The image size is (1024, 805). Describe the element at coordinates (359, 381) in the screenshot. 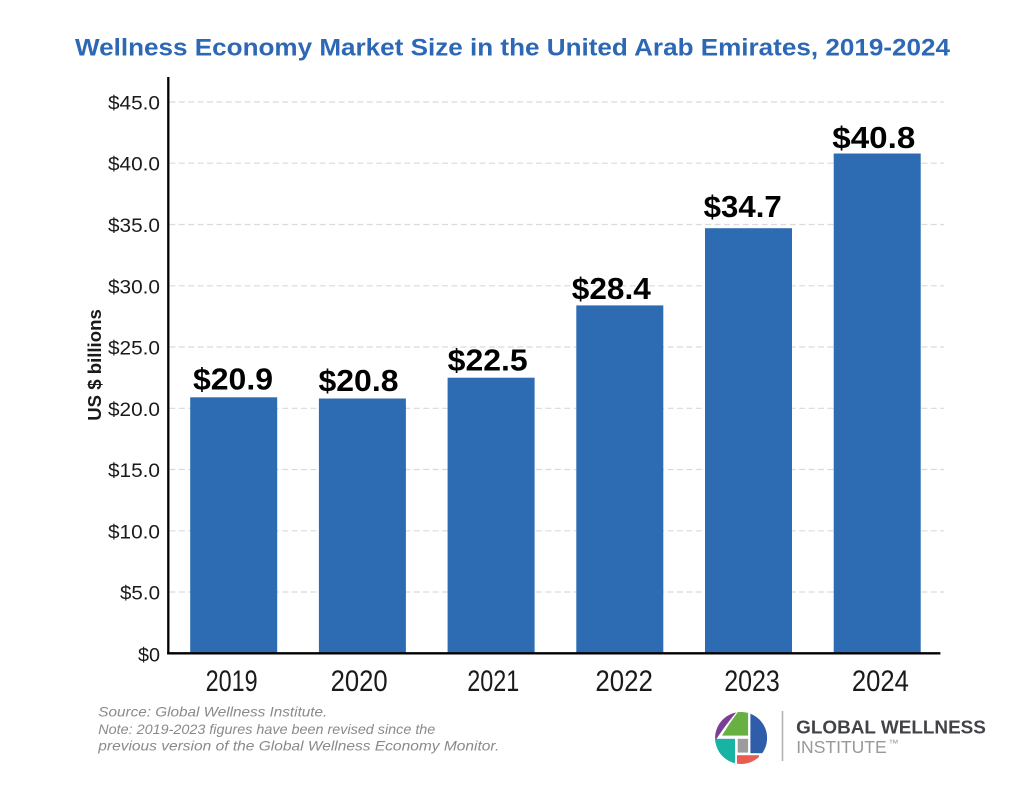

I see `svg-text: $20.8` at that location.